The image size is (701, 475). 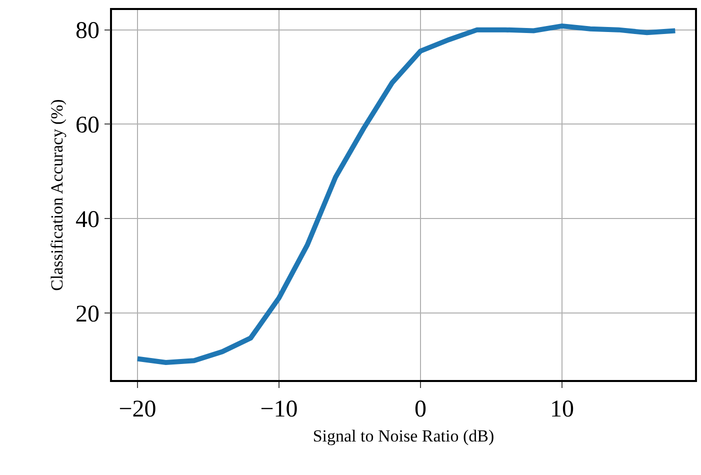 What do you see at coordinates (87, 125) in the screenshot?
I see `y-tick-label: 60` at bounding box center [87, 125].